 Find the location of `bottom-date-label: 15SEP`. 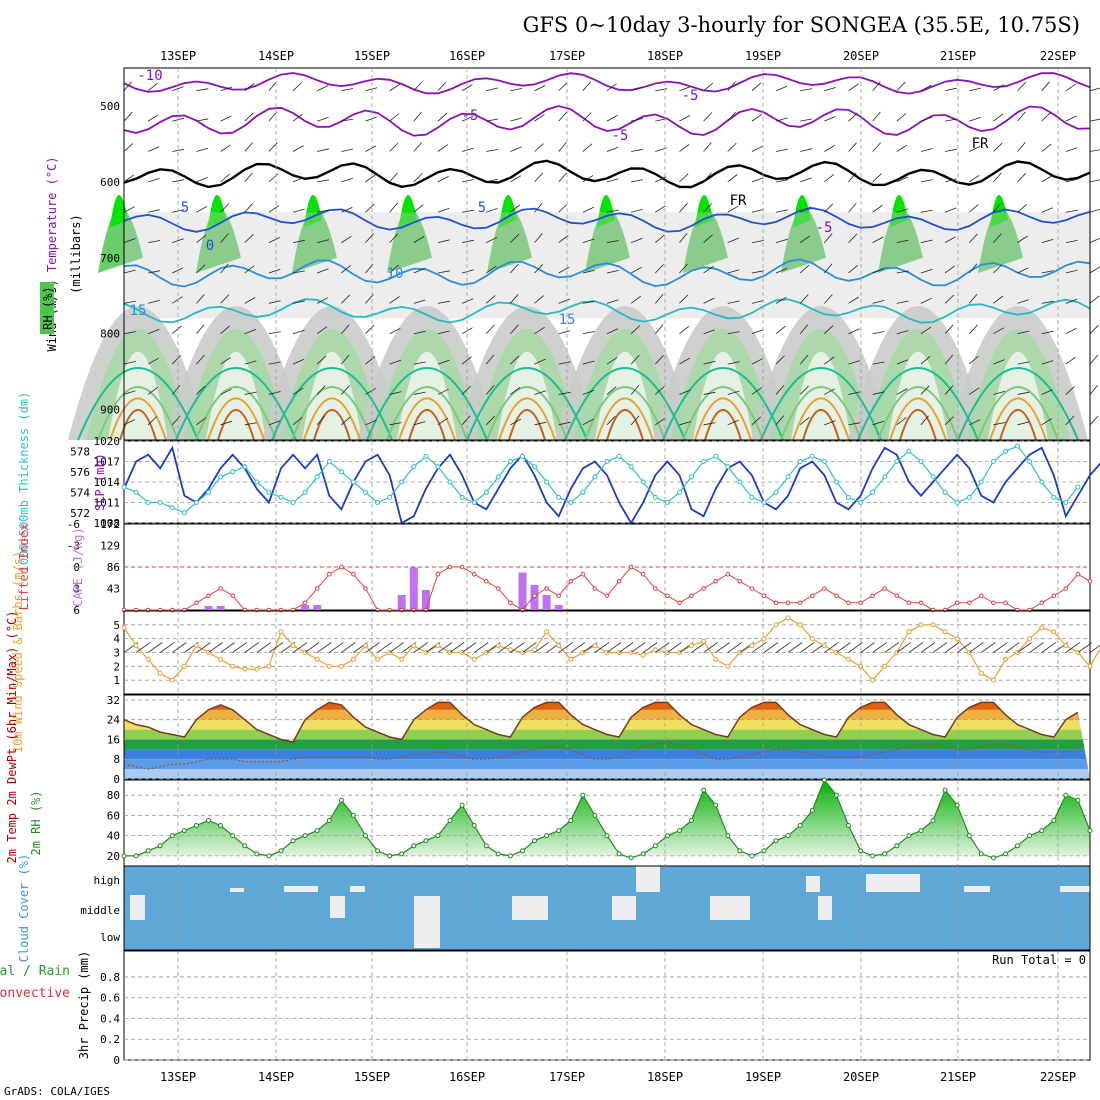

bottom-date-label: 15SEP is located at coordinates (372, 1077).